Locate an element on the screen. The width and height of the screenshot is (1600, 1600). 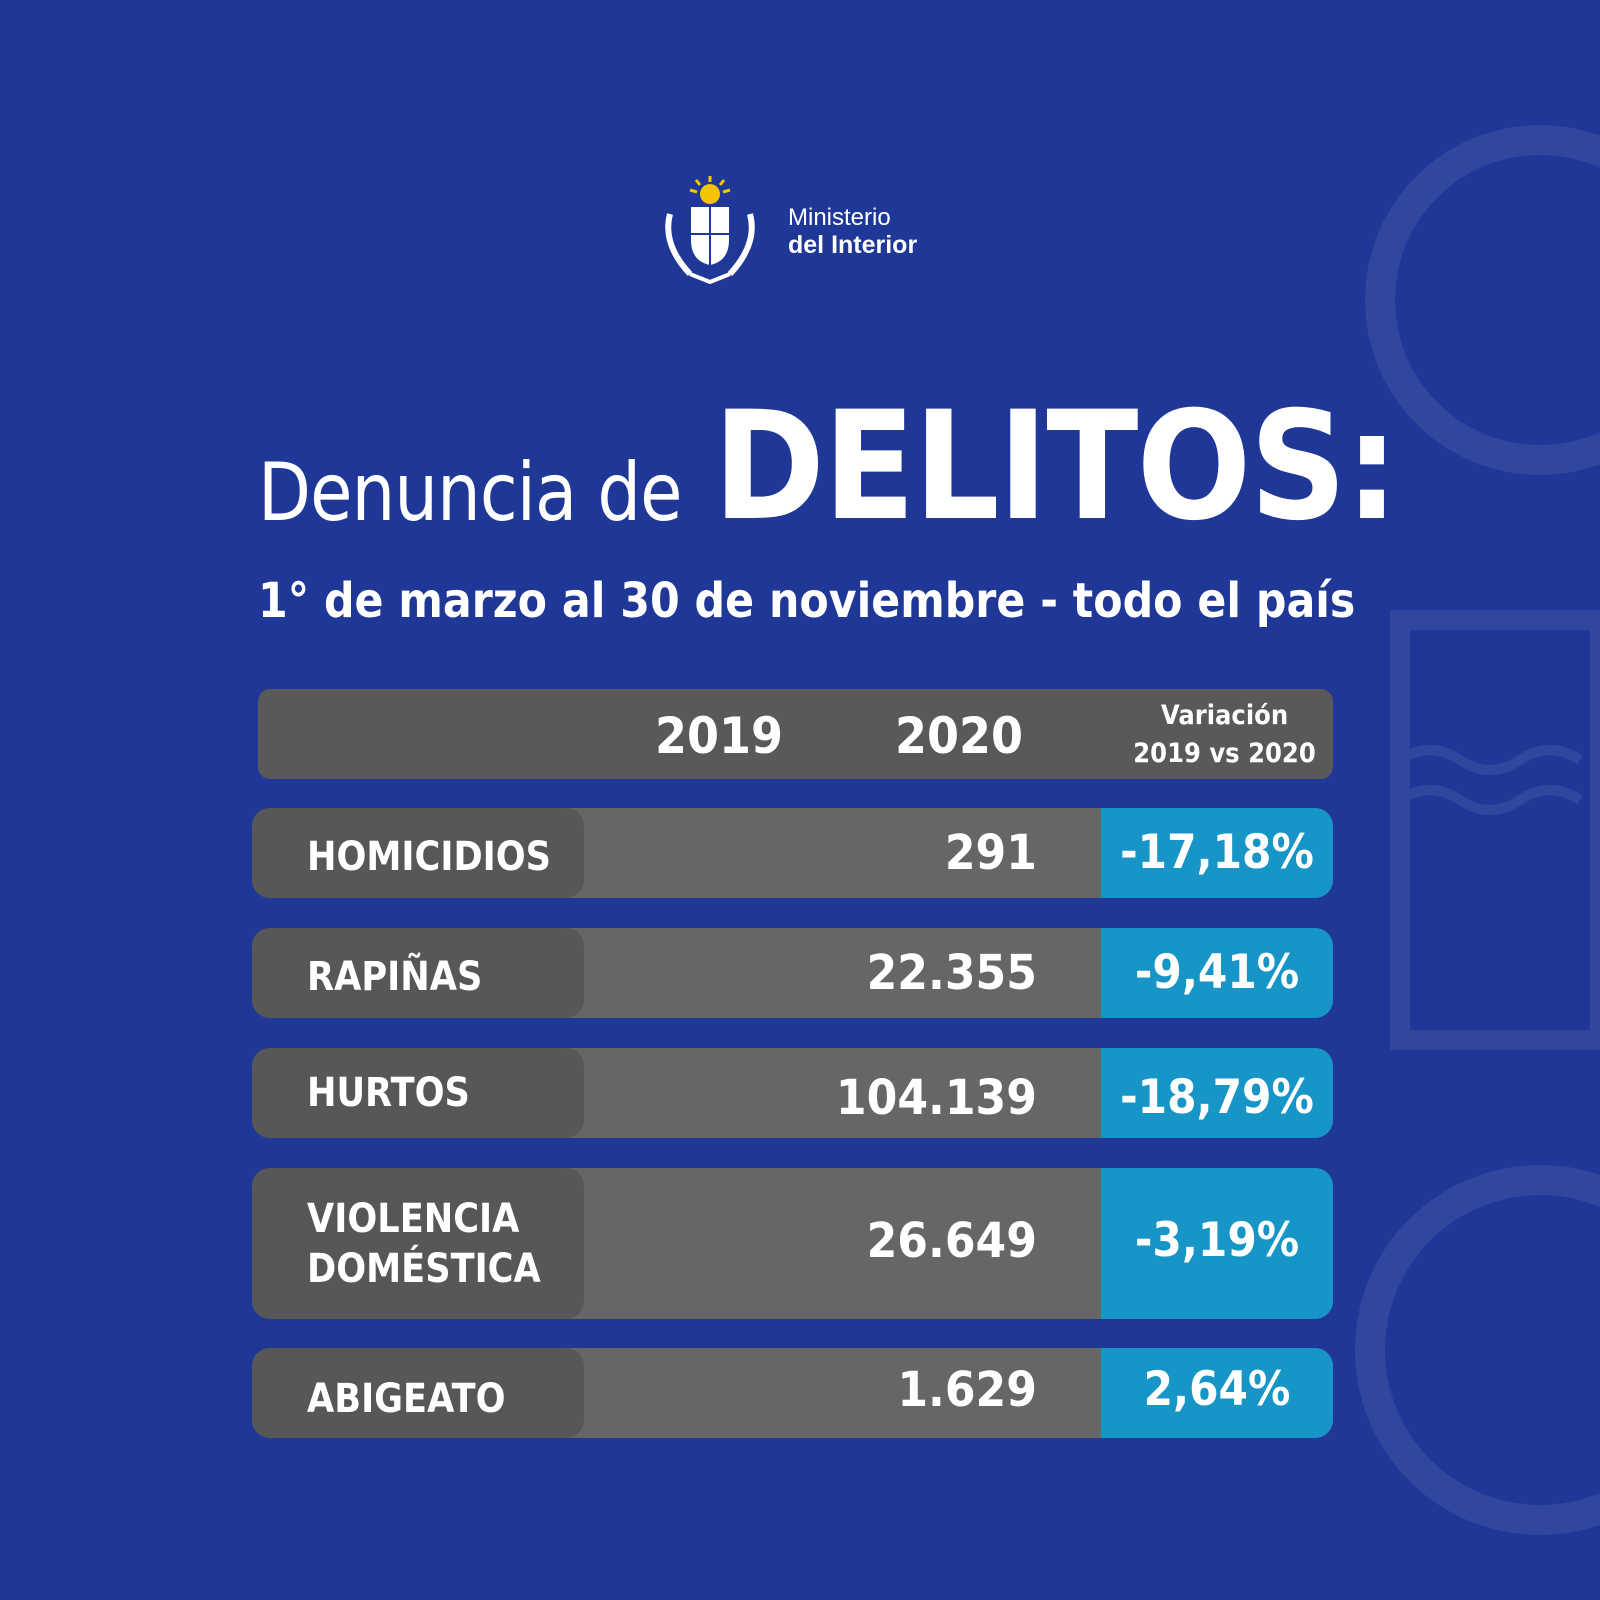
row-label: HURTOS is located at coordinates (388, 1093).